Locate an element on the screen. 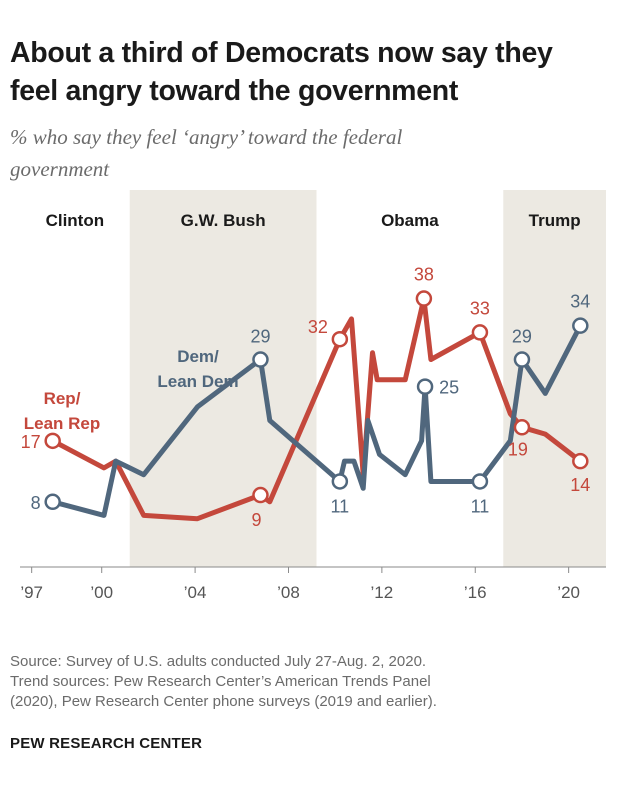 Image resolution: width=624 pixels, height=794 pixels. rep-series-name: Rep/ is located at coordinates (62, 398).